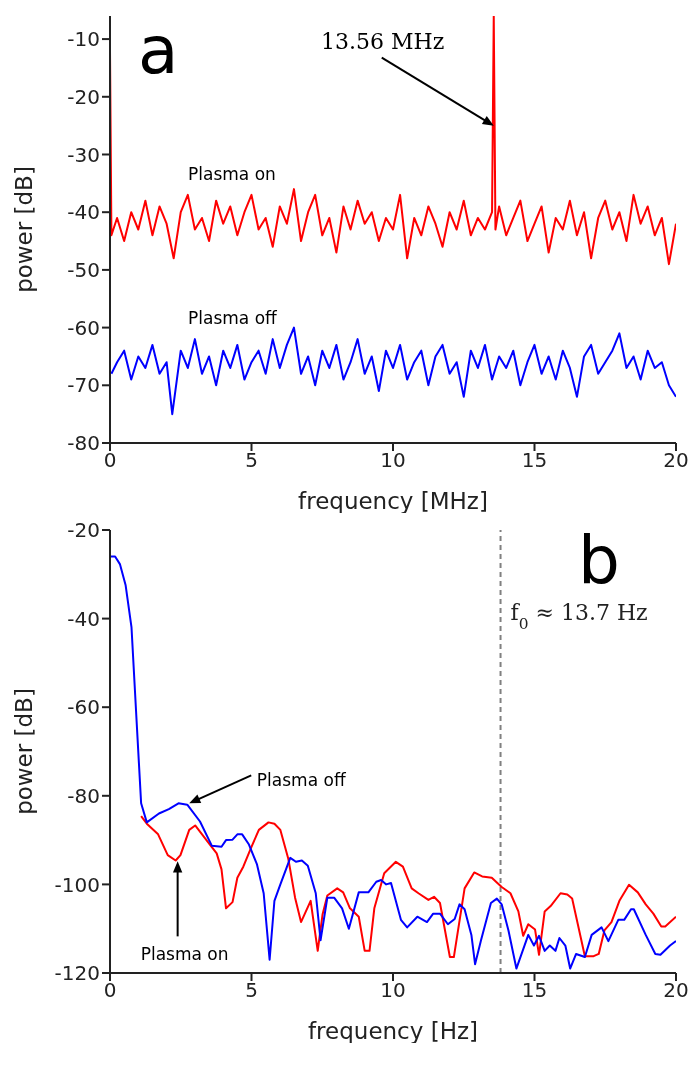 This screenshot has height=1074, width=700. I want to click on annotation: a, so click(158, 50).